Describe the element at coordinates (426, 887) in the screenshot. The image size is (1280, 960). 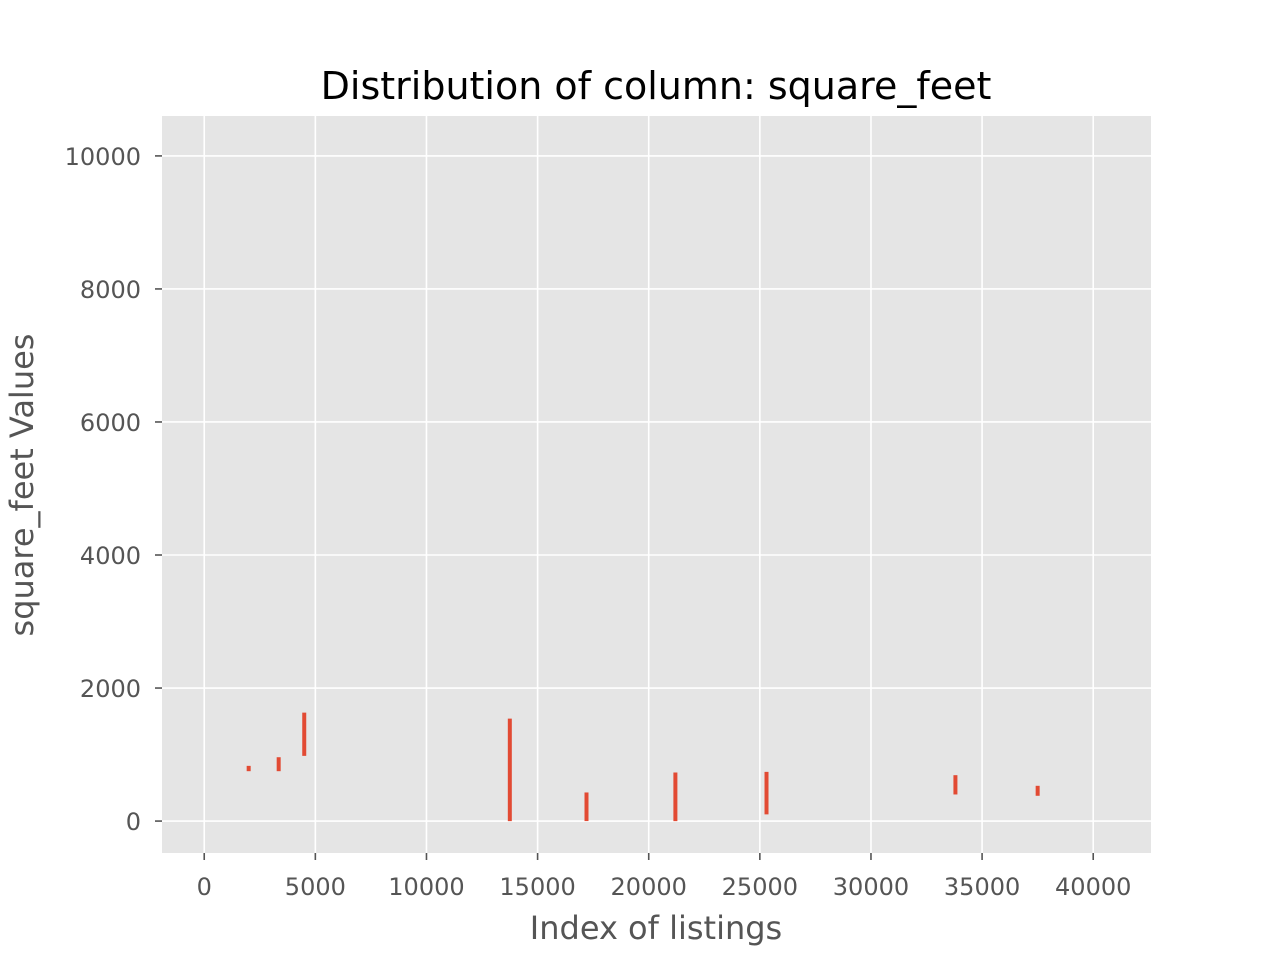
I see `x-tick-label: 10000` at that location.